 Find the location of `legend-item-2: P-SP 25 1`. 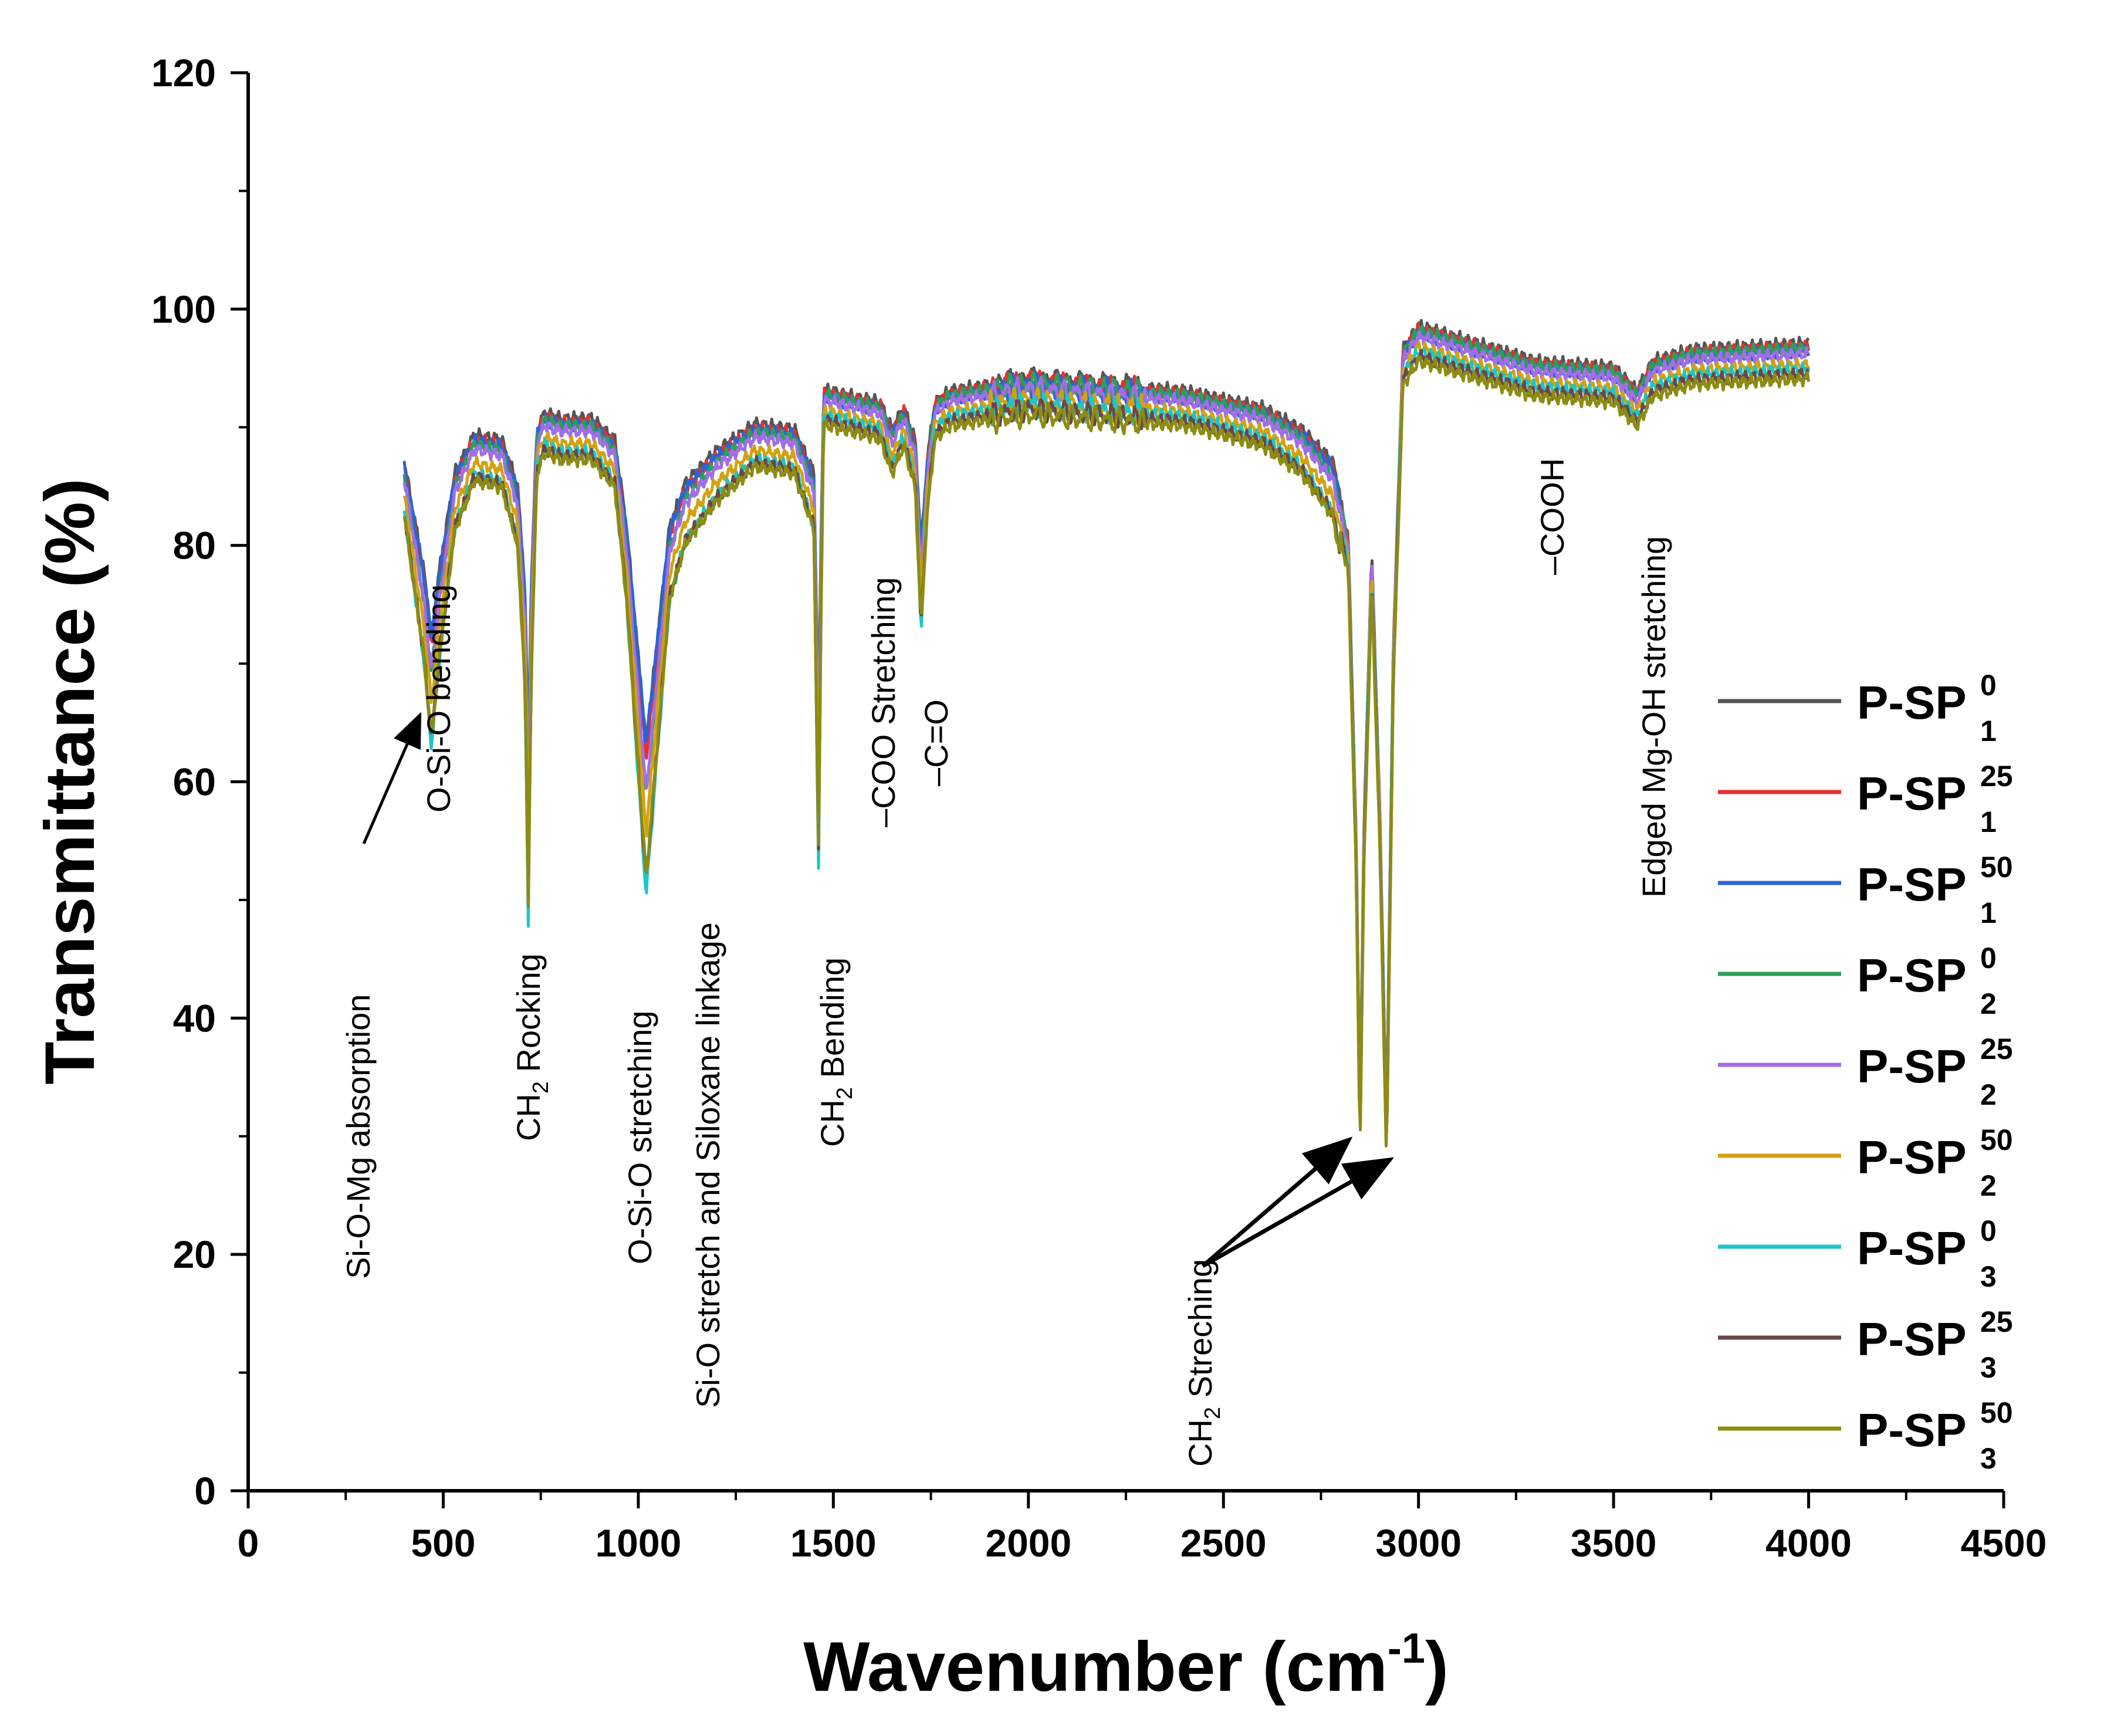

legend-item-2: P-SP 25 1 is located at coordinates (1866, 799).